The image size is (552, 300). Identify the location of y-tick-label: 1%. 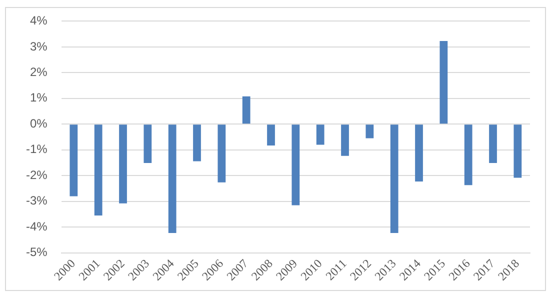
(39, 97).